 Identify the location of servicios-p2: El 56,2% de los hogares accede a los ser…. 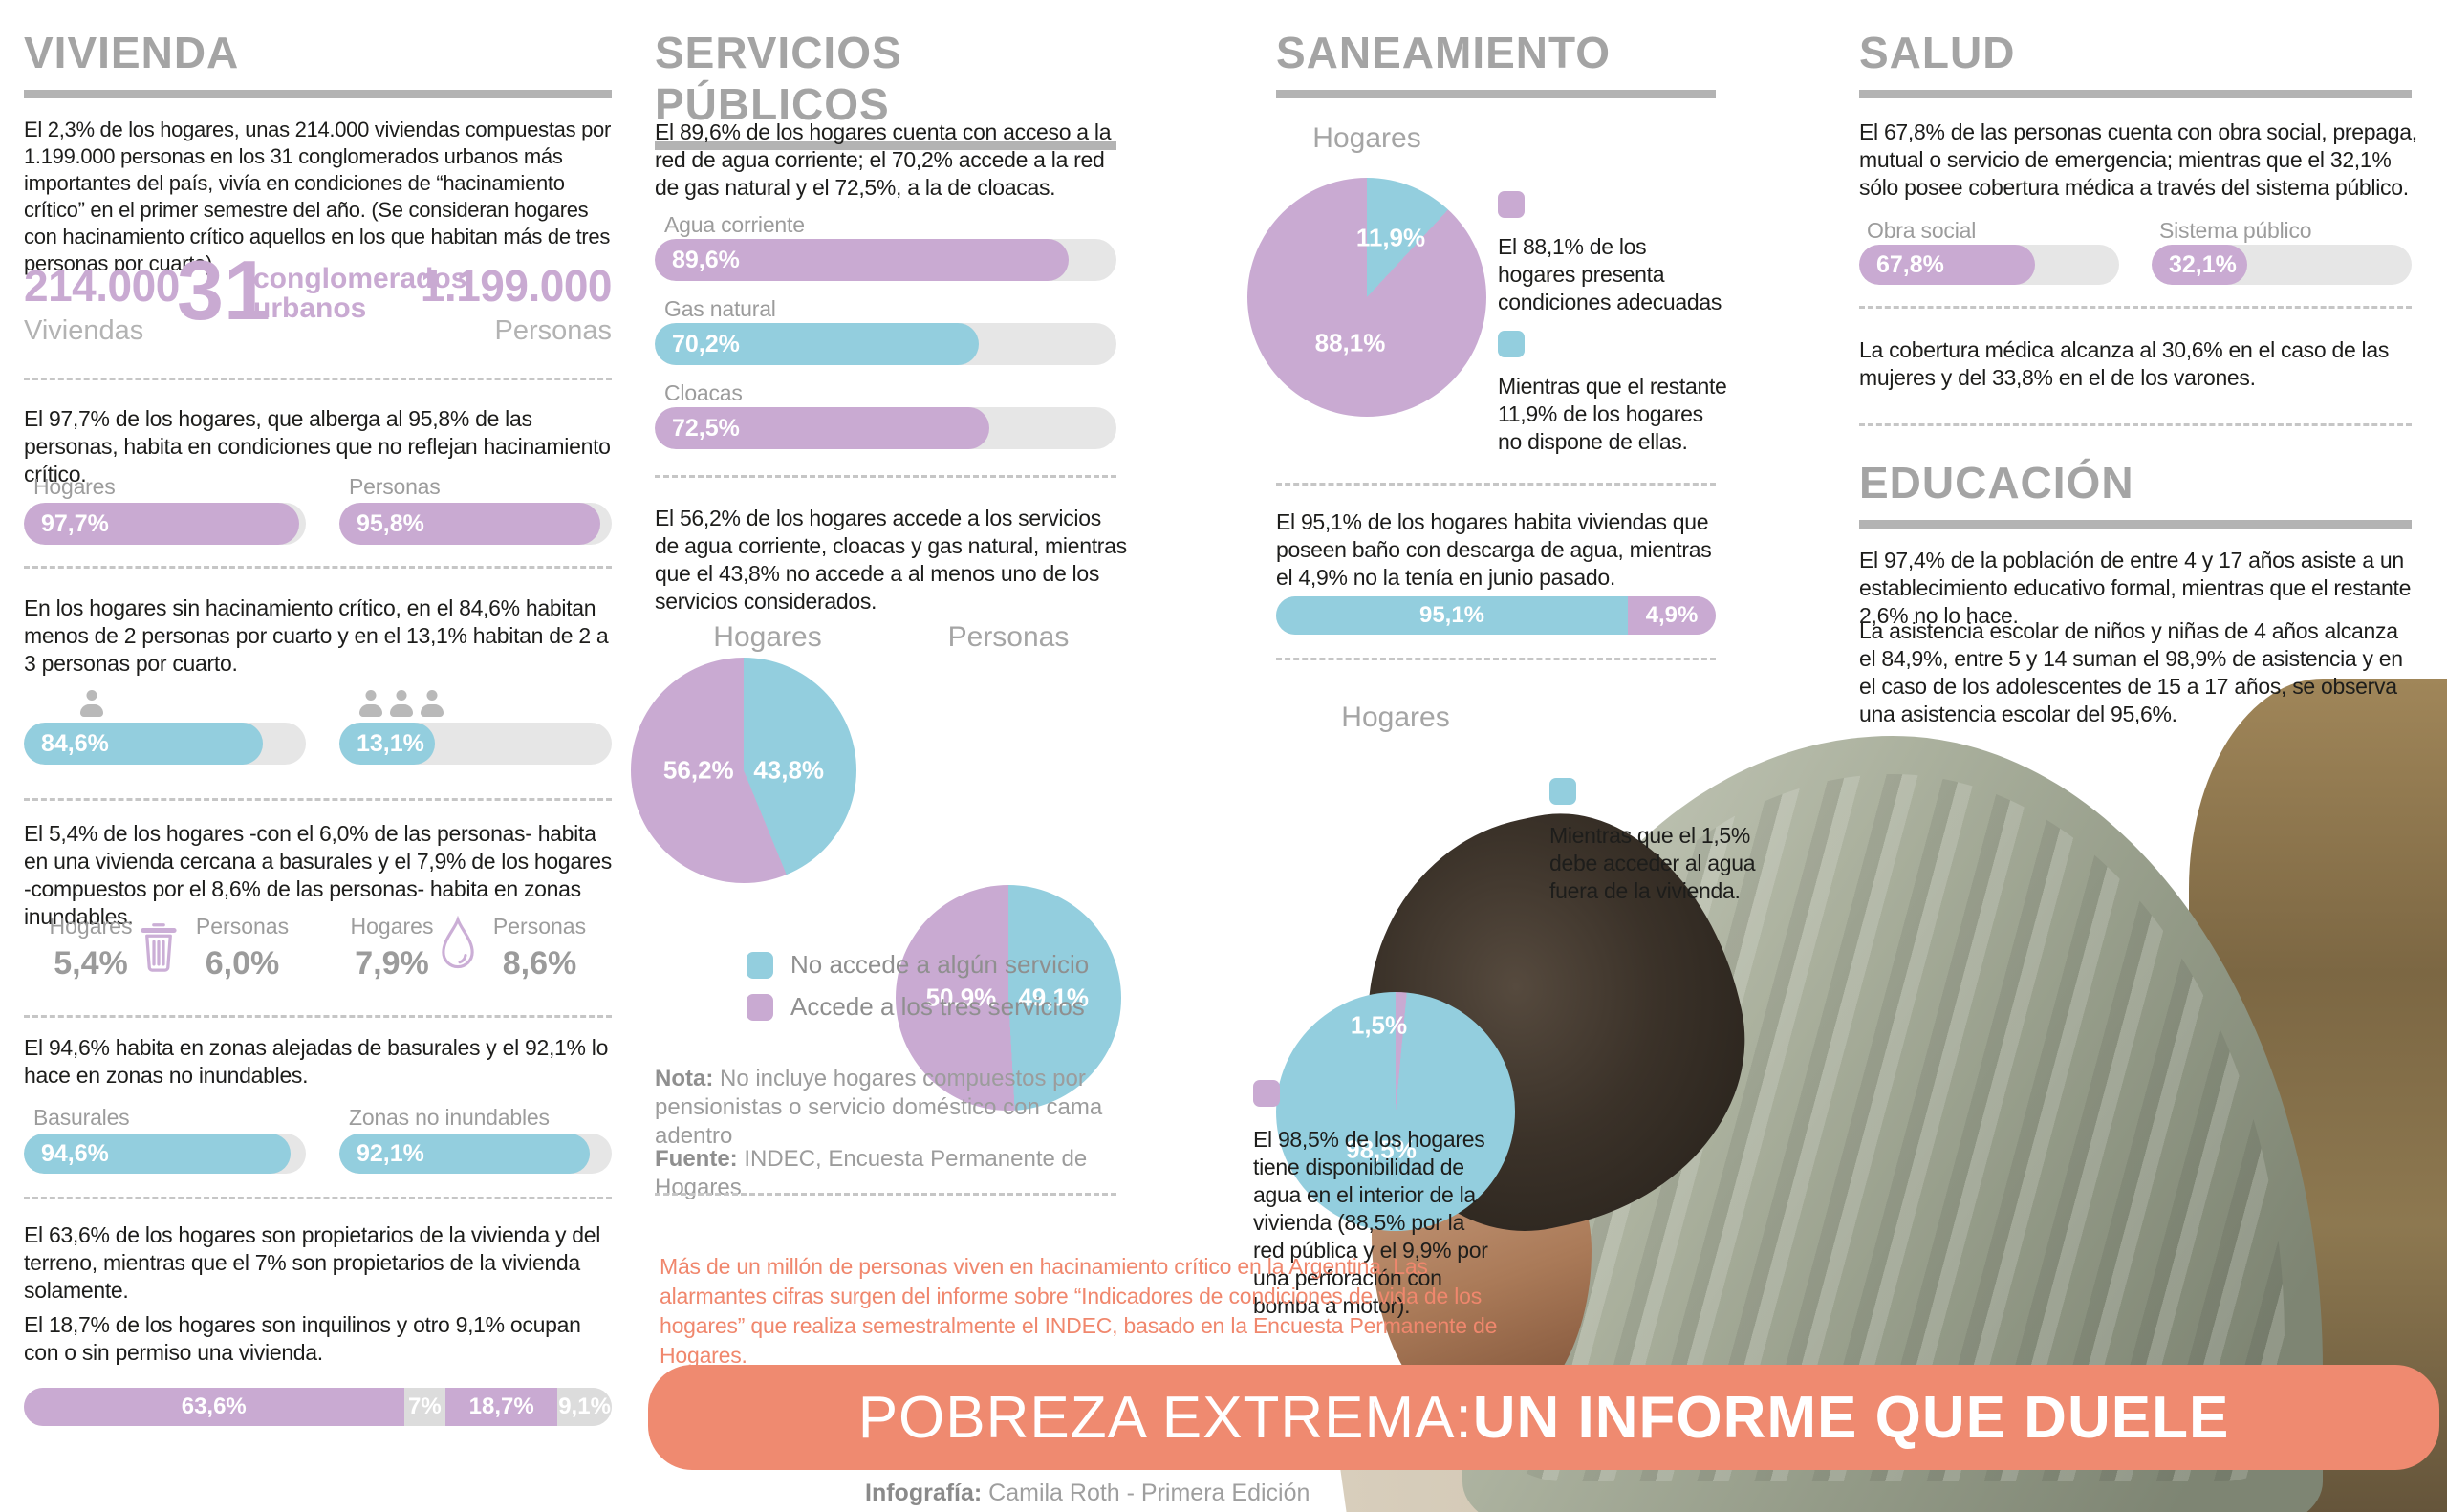
(891, 560).